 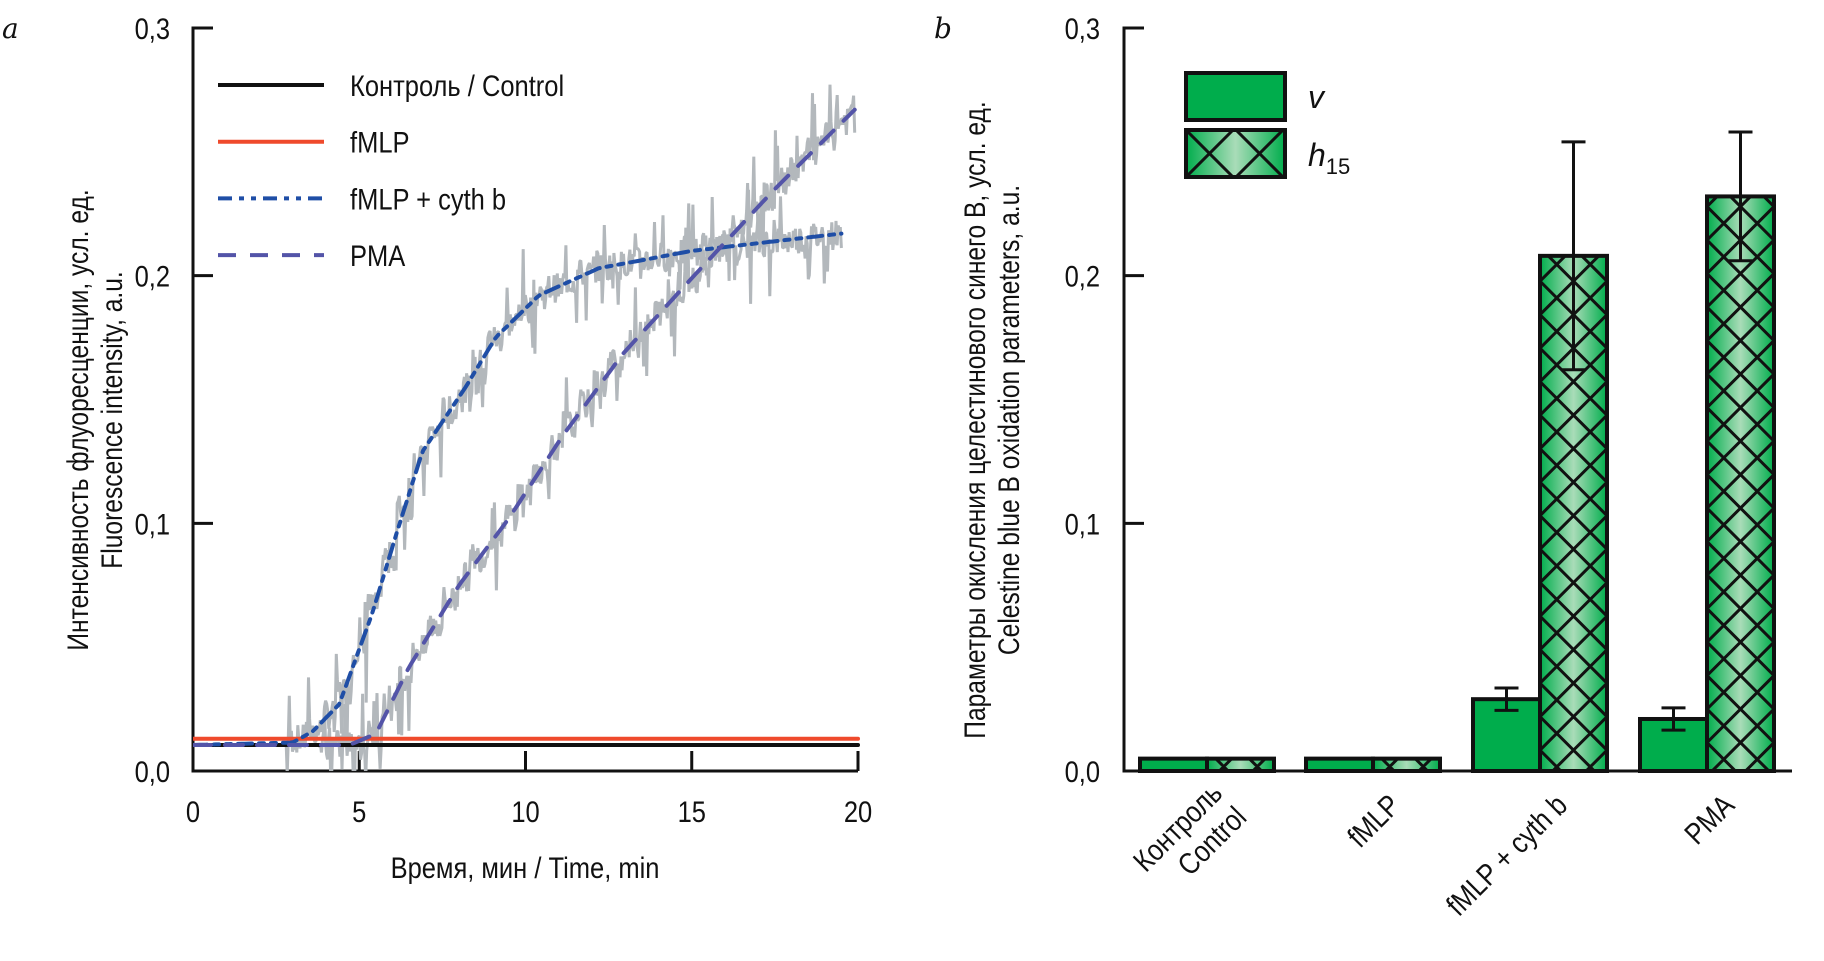 I want to click on legend-entry-fmlp: fMLP, so click(x=379, y=142).